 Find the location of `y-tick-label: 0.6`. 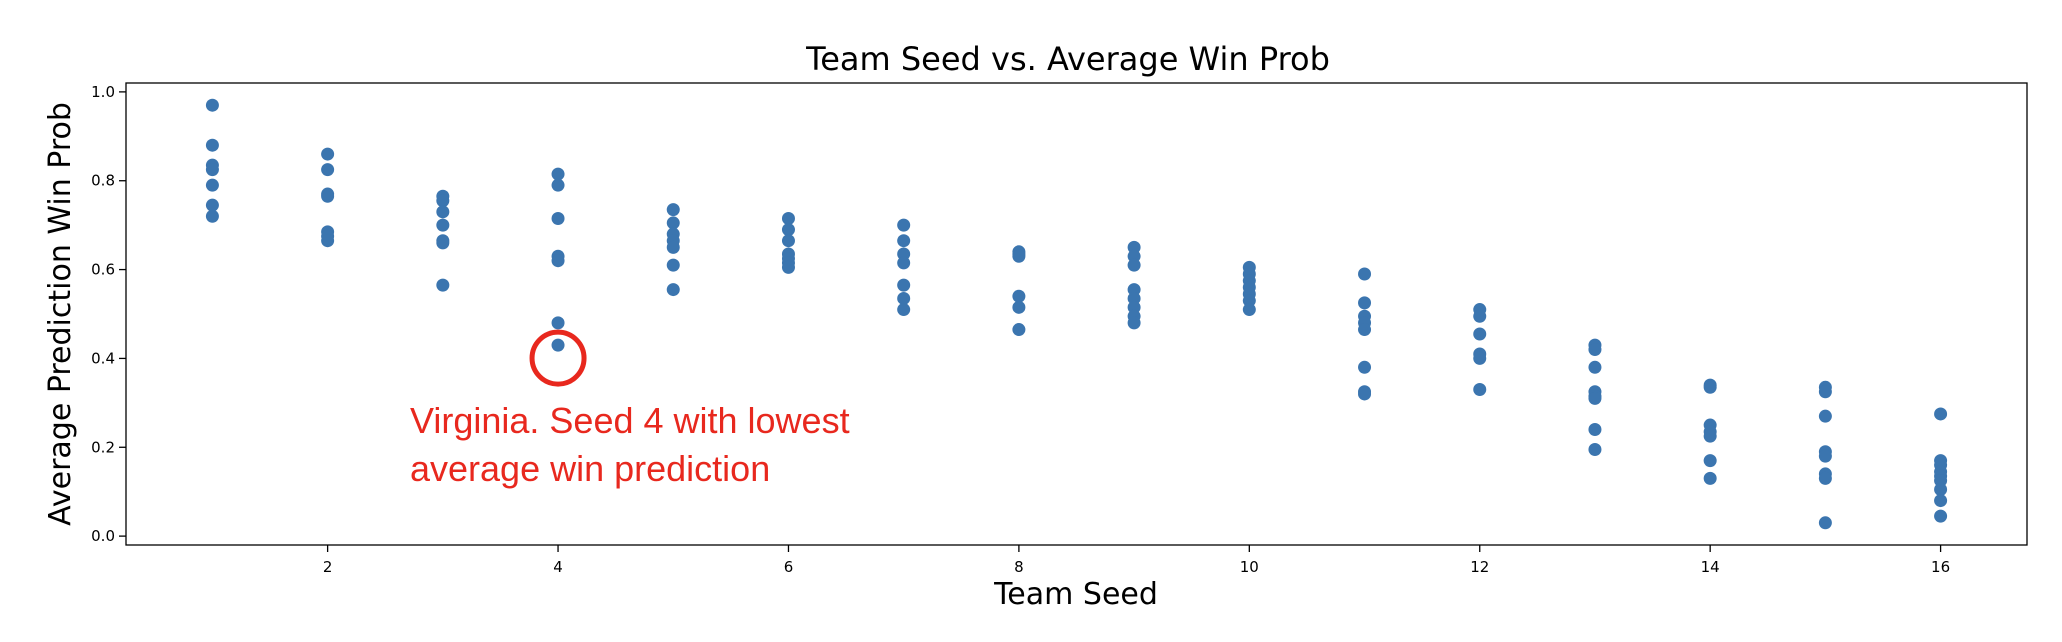

y-tick-label: 0.6 is located at coordinates (103, 270).